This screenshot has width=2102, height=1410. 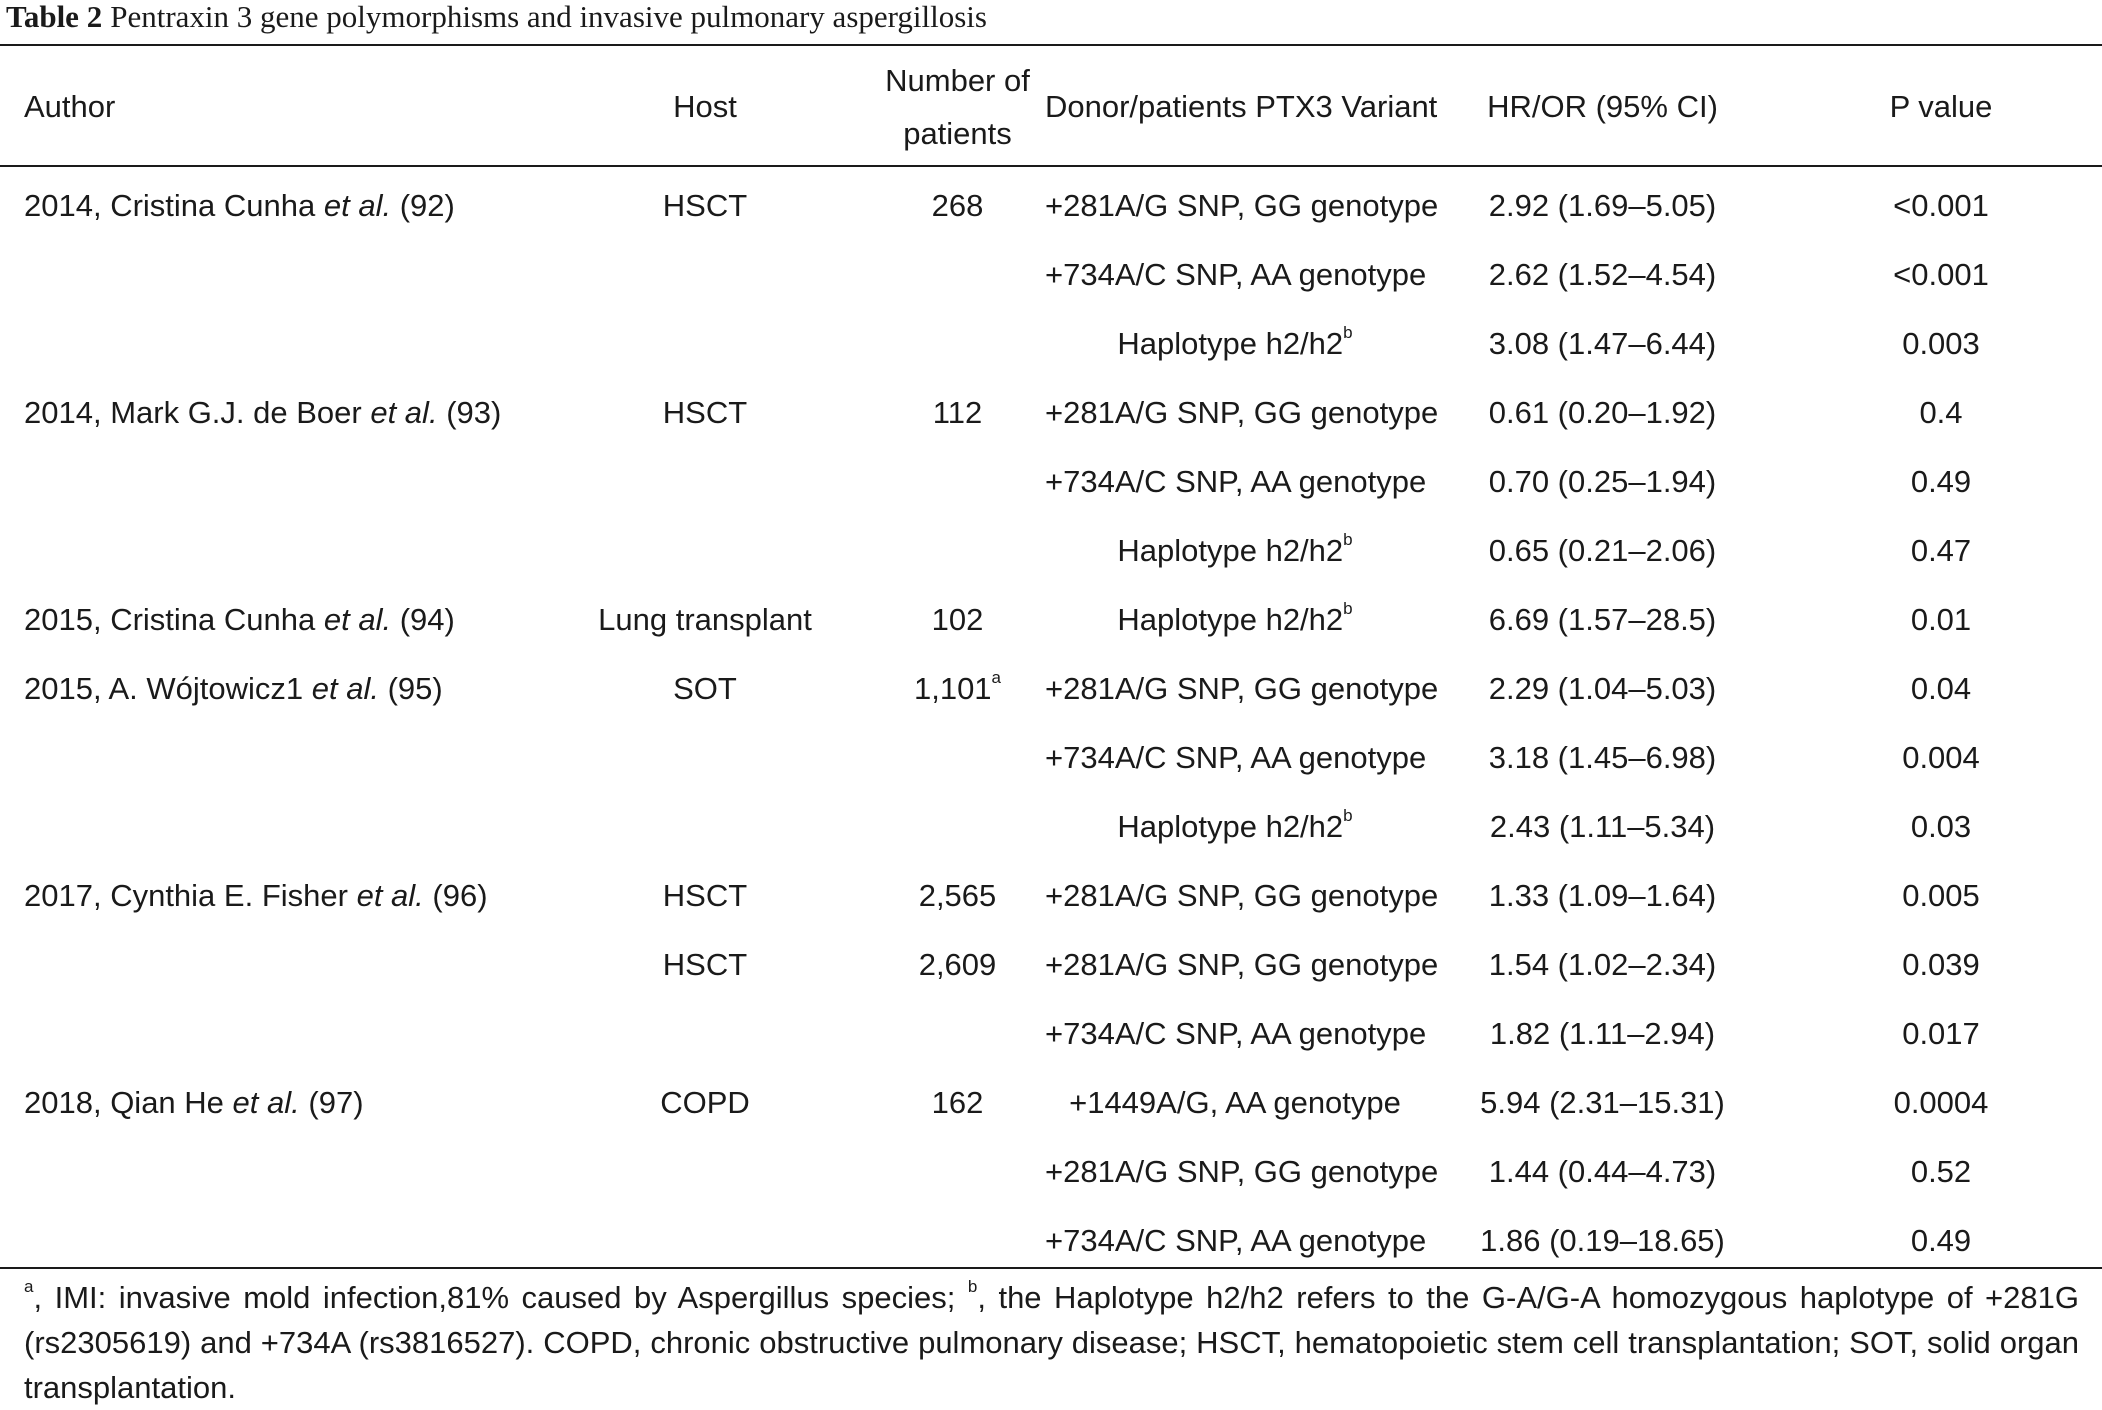 I want to click on col-header-patients: Number of patients, so click(x=957, y=107).